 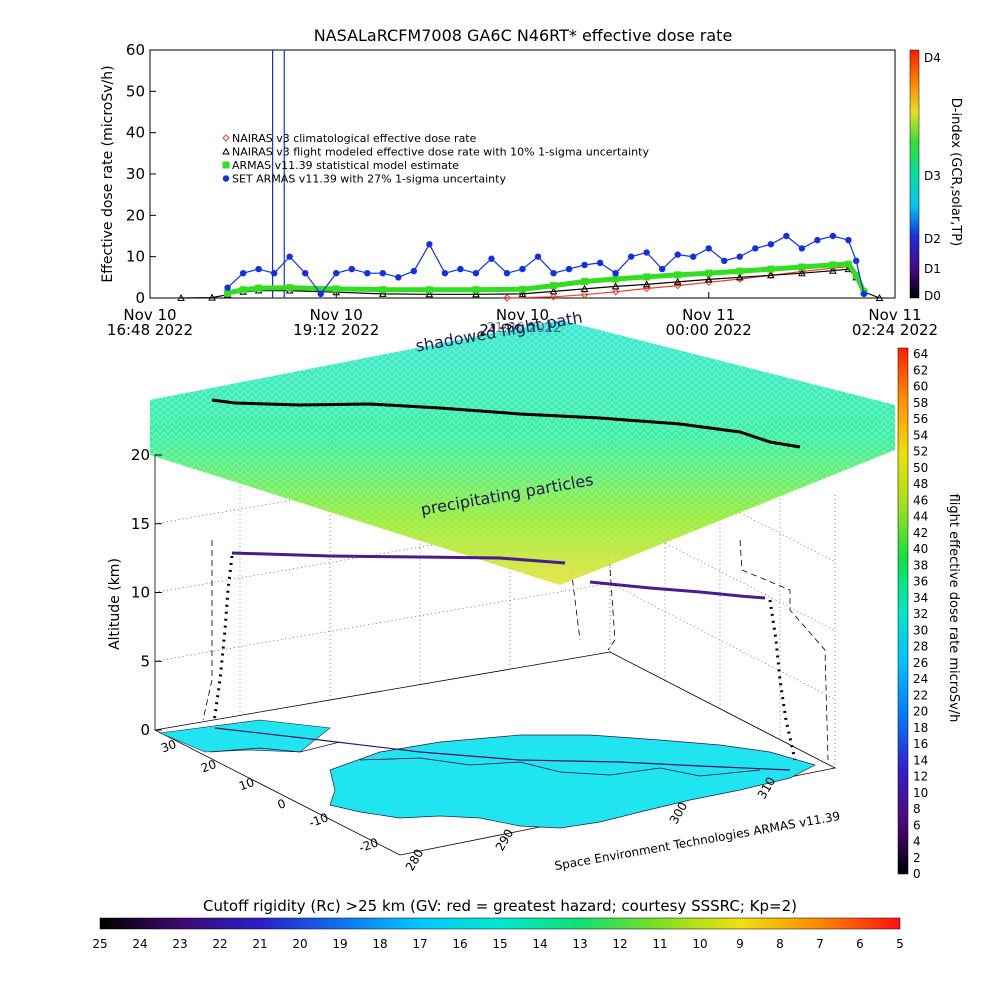 I want to click on latitude-ticks: -20 -10 0 10 20 30, so click(x=269, y=796).